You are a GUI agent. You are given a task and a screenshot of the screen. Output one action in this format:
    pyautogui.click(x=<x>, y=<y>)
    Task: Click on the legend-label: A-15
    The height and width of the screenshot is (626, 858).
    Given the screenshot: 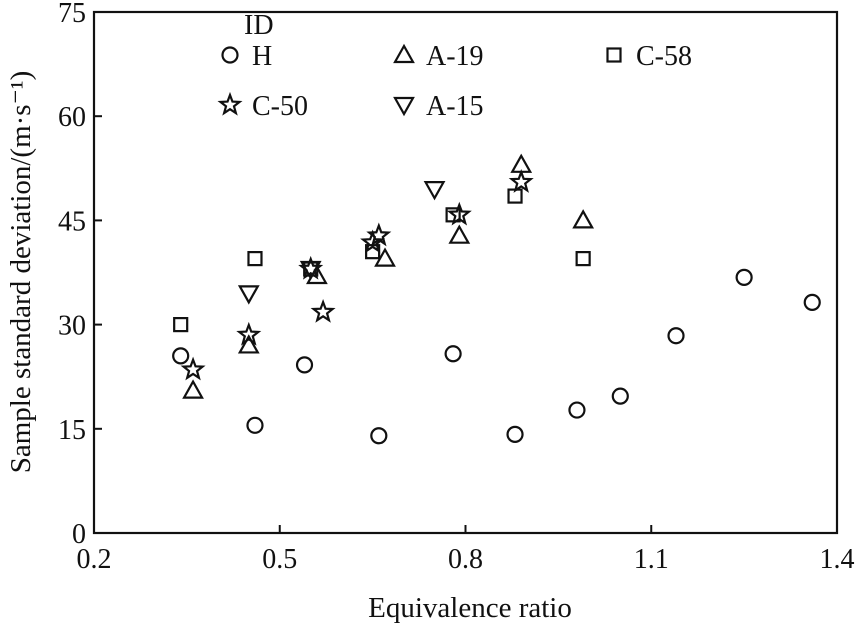 What is the action you would take?
    pyautogui.click(x=455, y=106)
    